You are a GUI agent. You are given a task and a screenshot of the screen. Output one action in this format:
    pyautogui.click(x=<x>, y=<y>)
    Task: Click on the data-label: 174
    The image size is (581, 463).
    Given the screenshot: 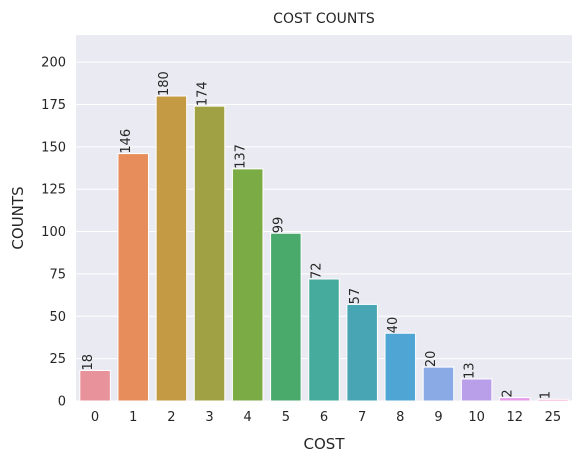 What is the action you would take?
    pyautogui.click(x=202, y=93)
    